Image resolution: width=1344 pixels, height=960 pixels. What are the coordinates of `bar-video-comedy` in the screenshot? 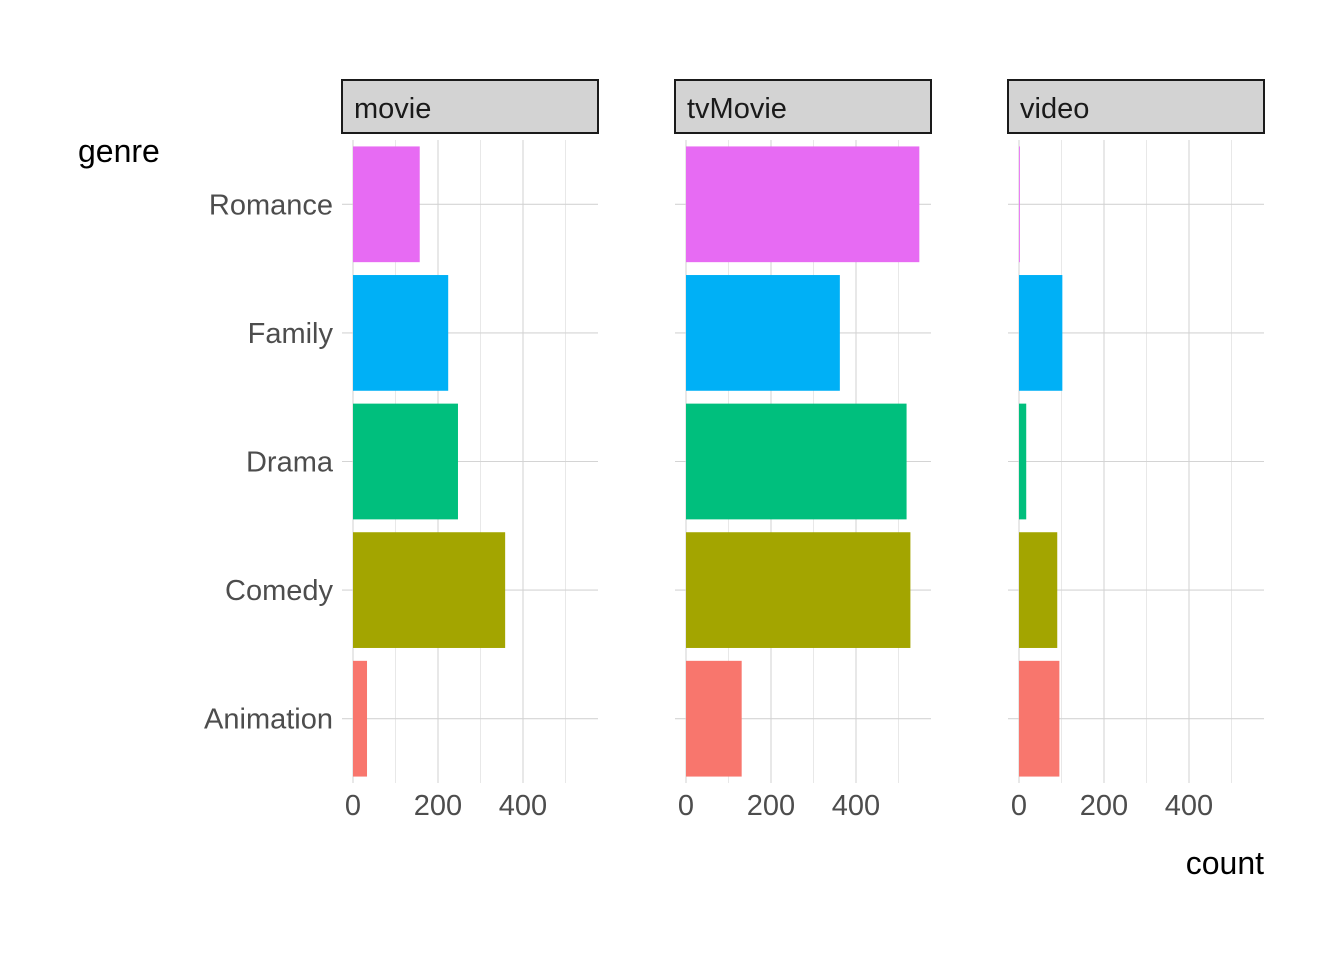 It's located at (1038, 590).